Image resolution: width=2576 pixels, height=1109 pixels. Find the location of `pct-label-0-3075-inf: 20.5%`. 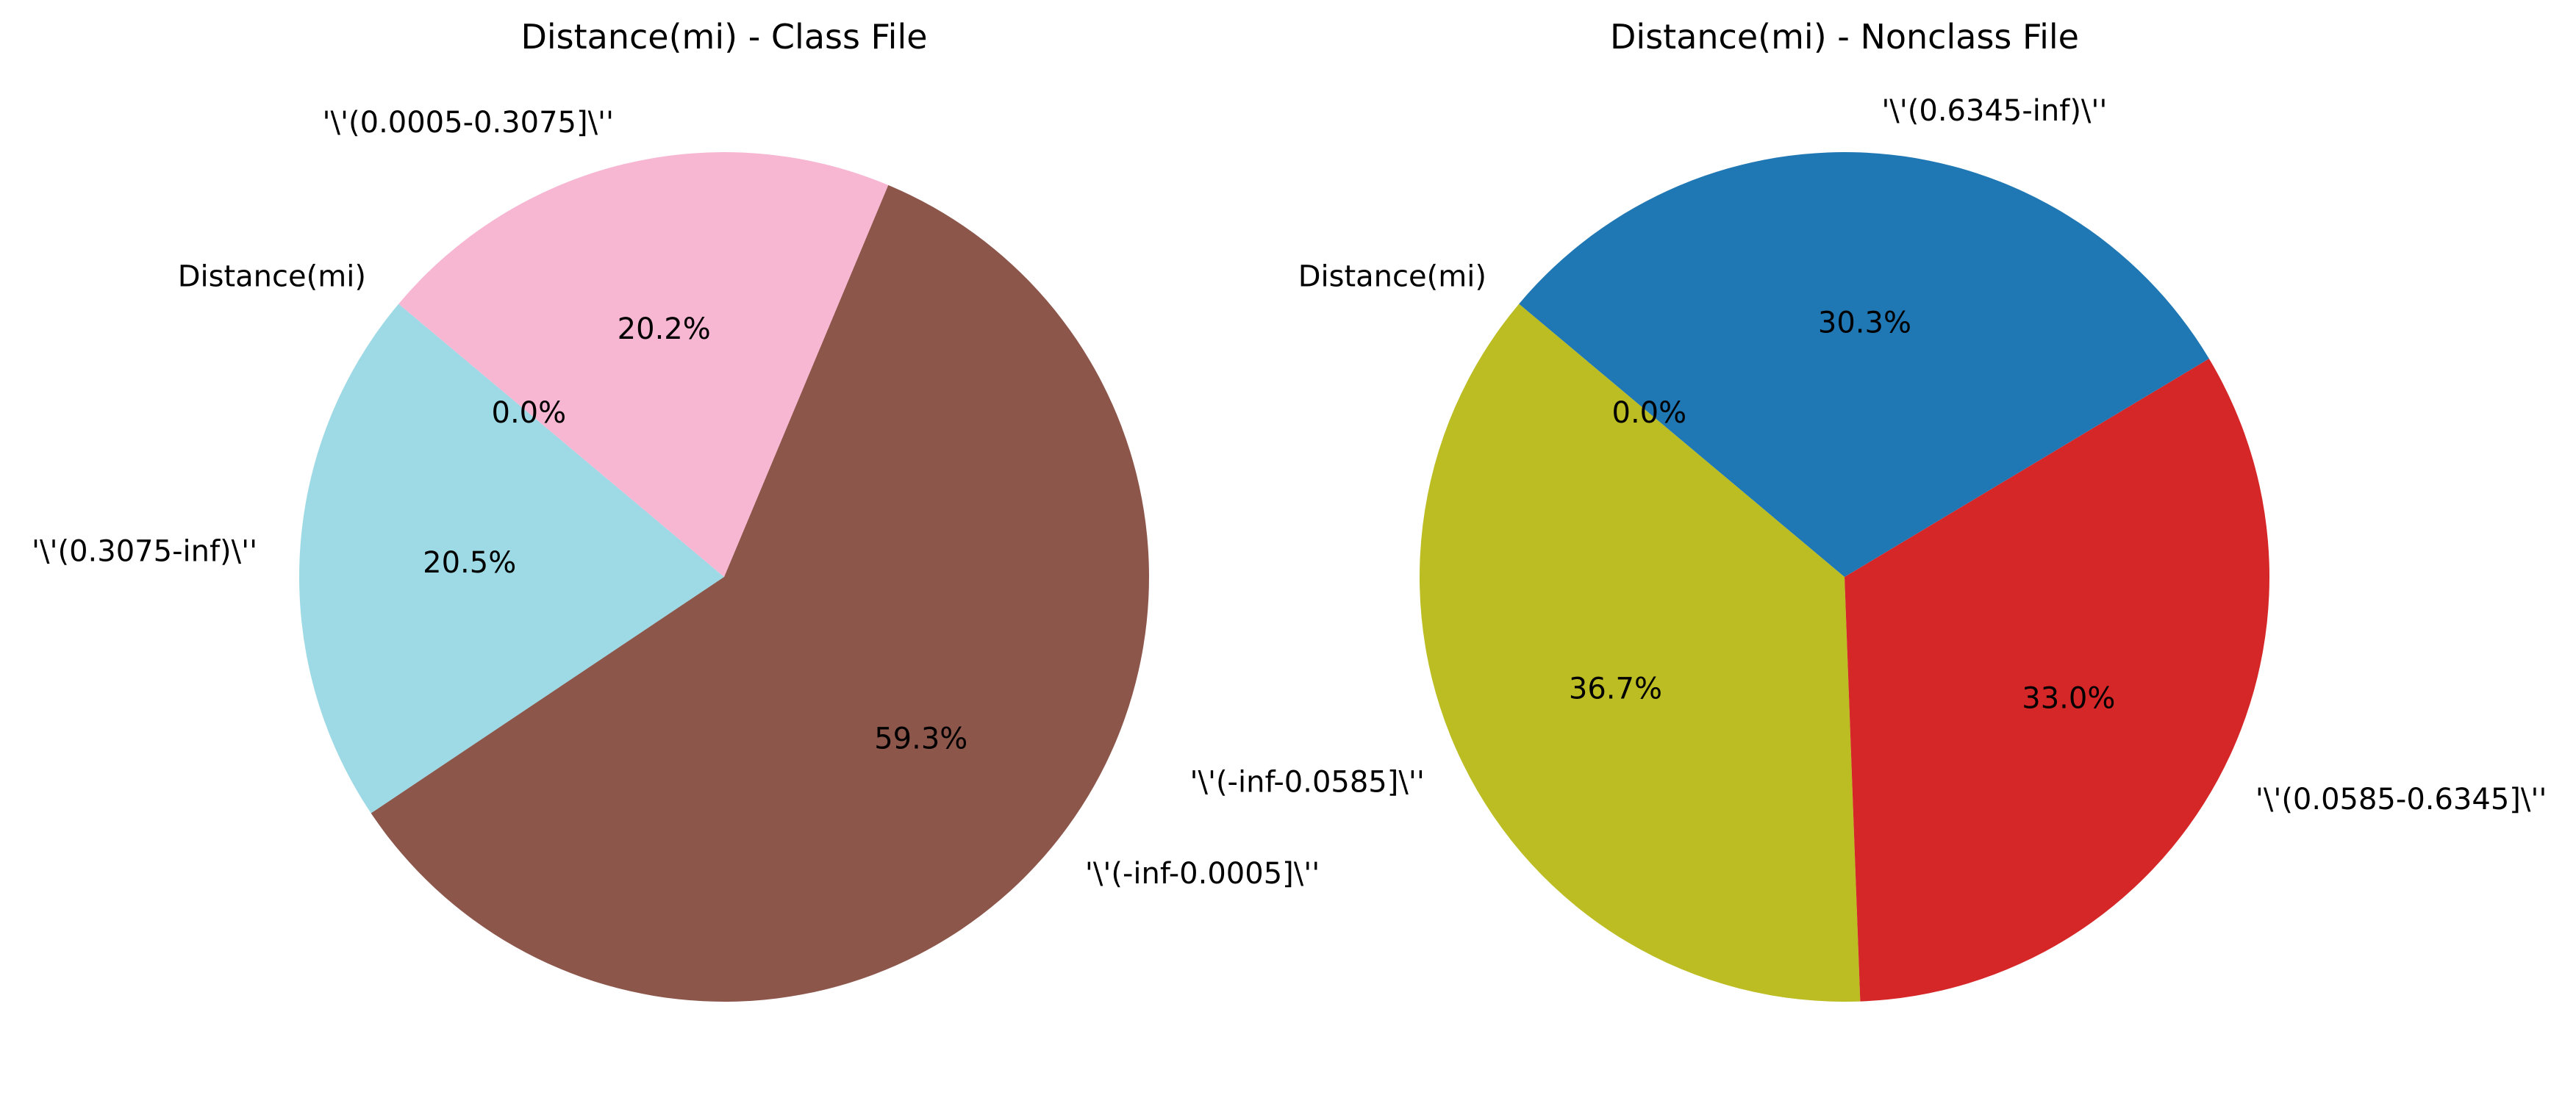

pct-label-0-3075-inf: 20.5% is located at coordinates (469, 563).